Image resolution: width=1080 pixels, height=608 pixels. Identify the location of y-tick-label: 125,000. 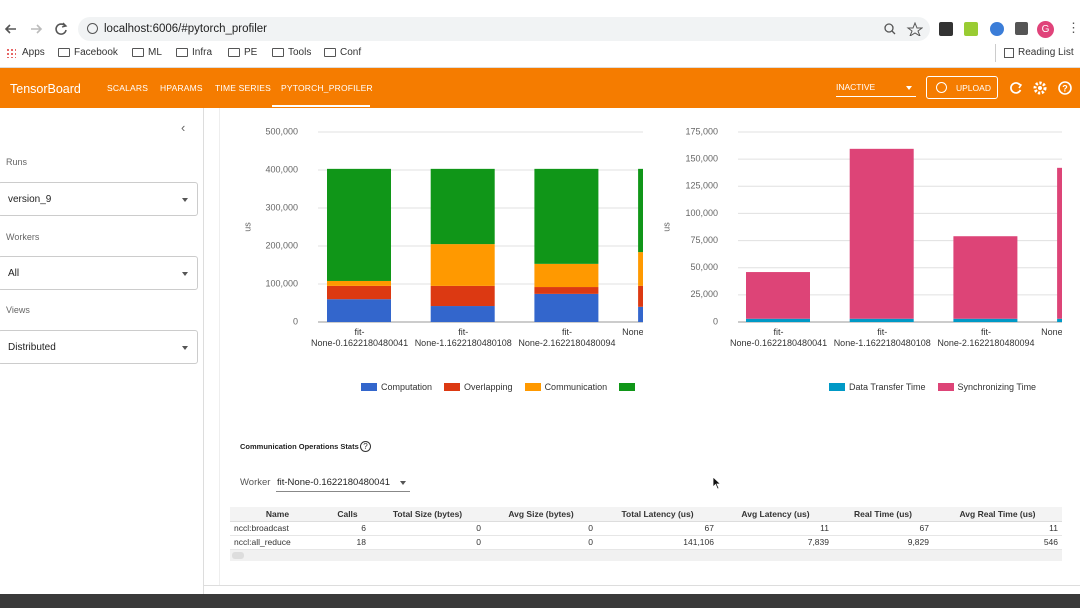
(701, 186).